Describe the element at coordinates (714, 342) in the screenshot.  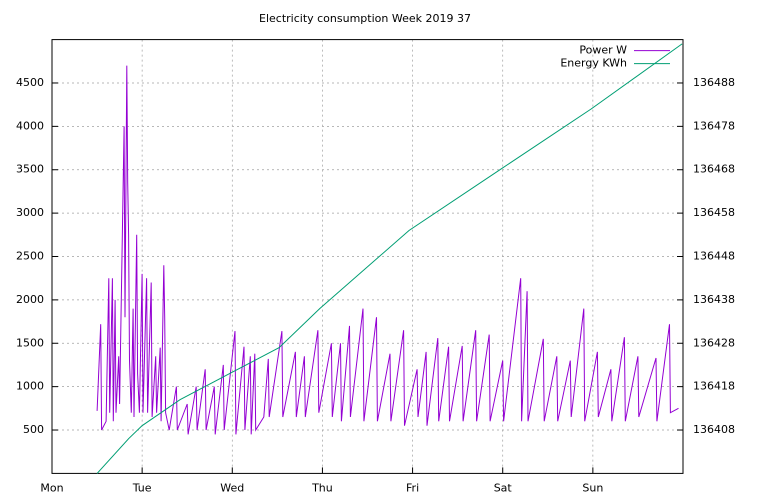
I see `y2-tick-label: 136428` at that location.